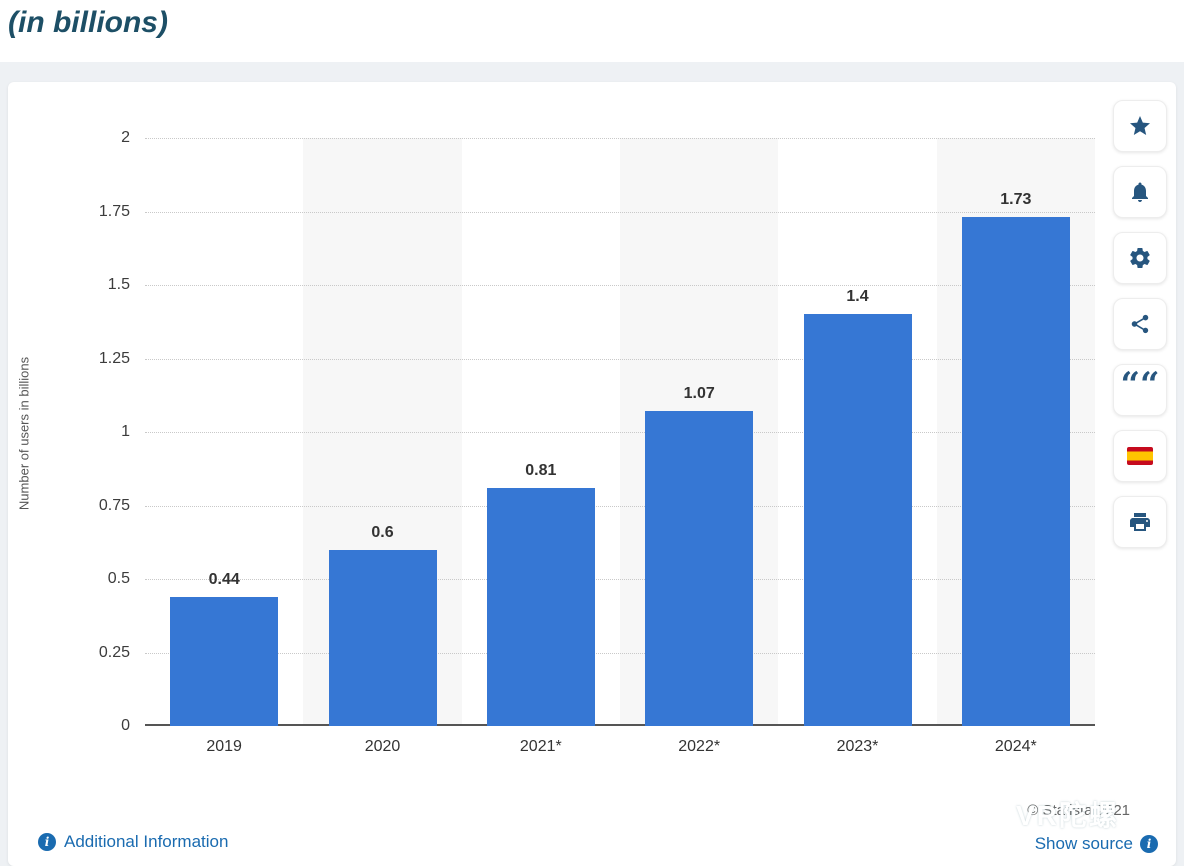  I want to click on bar-value-label: 0.44, so click(224, 579).